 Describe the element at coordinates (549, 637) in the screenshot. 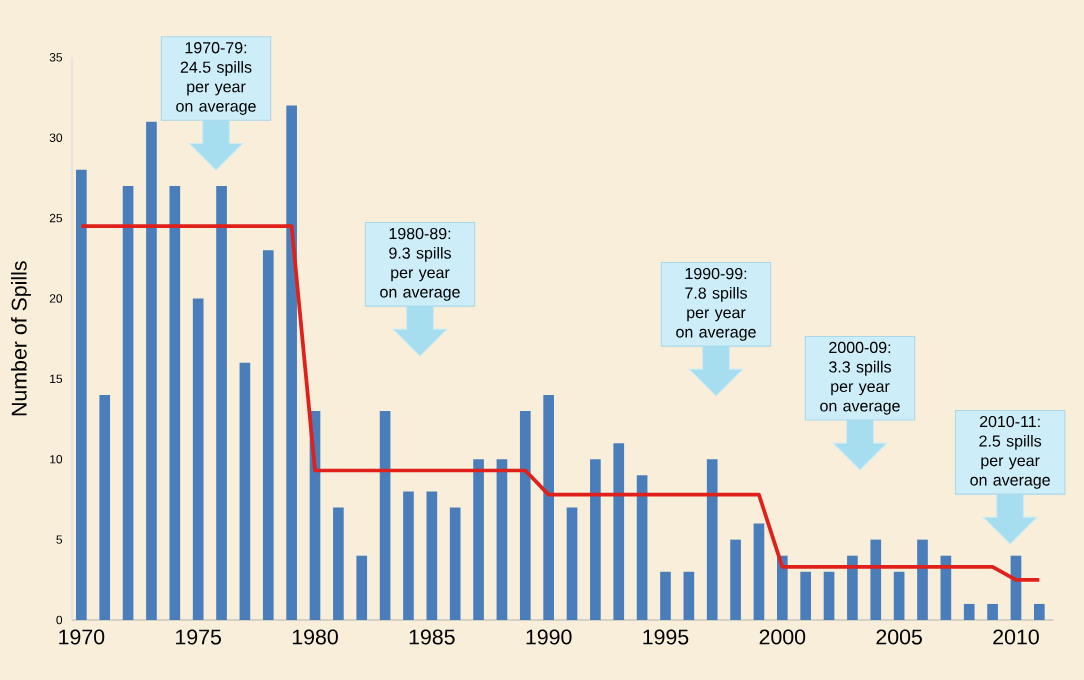

I see `x-tick-label: 1990` at that location.